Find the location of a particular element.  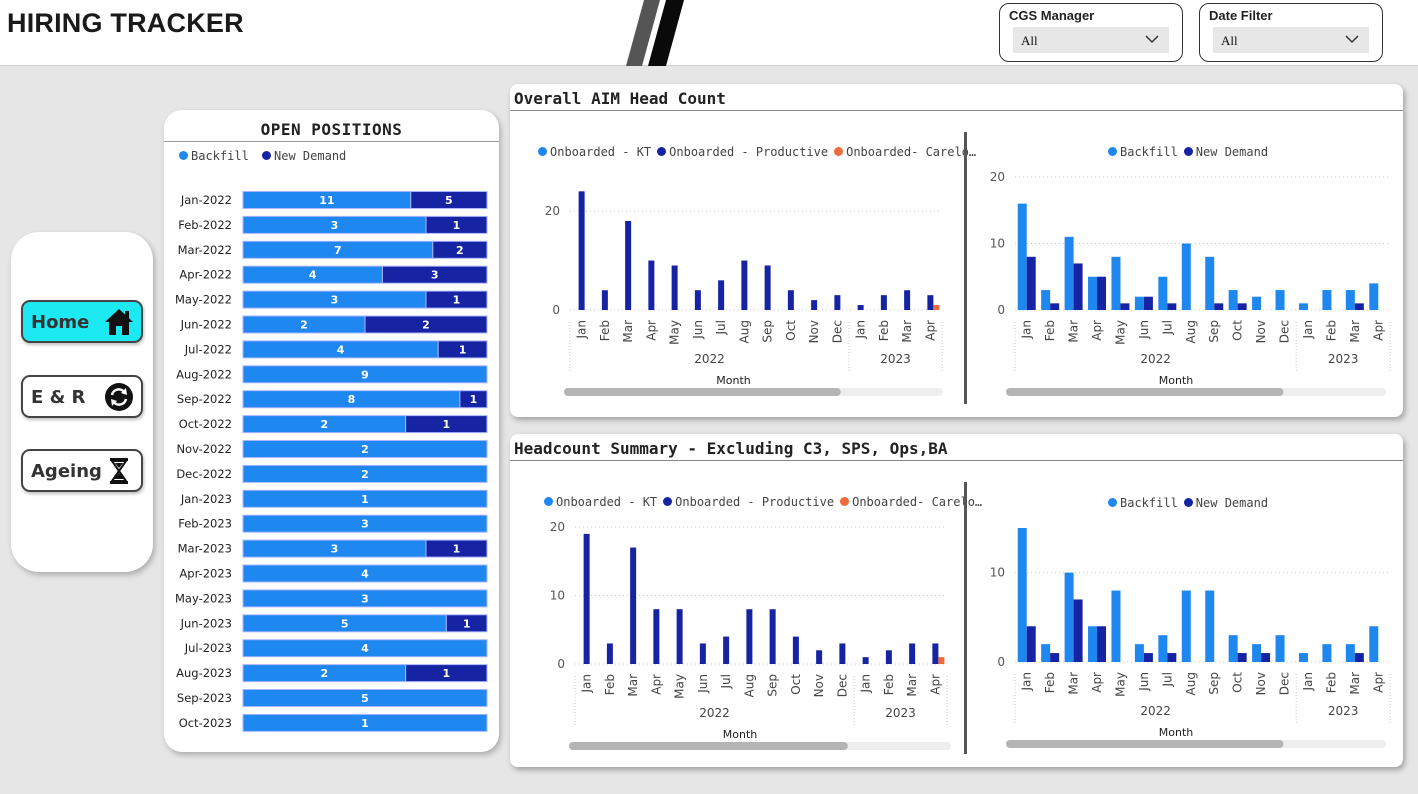

row-label: May-2023 is located at coordinates (203, 598).